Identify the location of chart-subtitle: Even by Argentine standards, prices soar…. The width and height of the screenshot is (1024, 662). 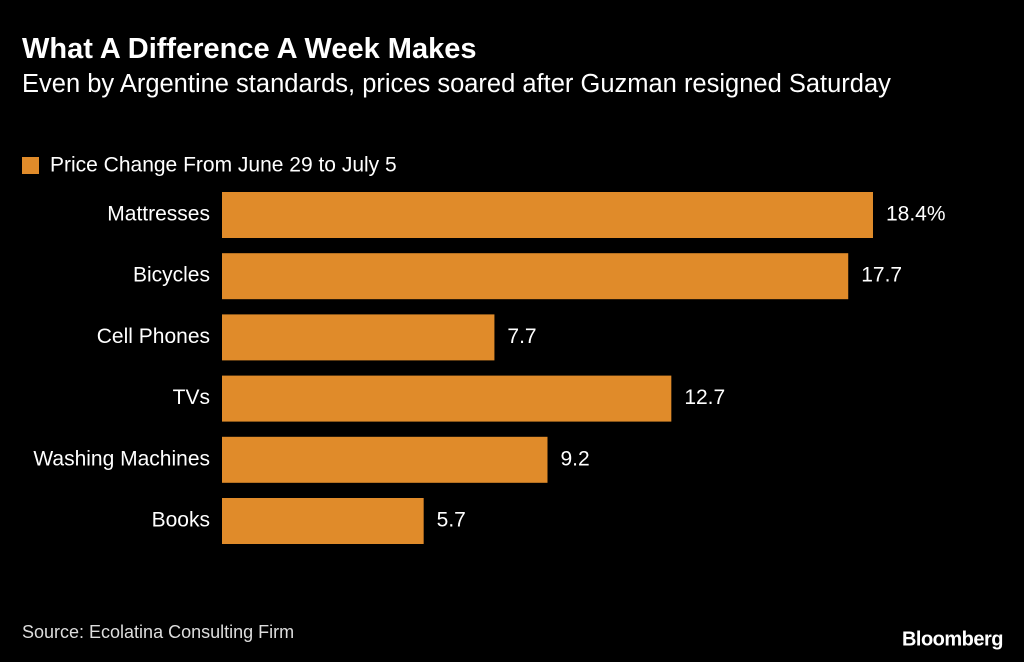
(456, 84).